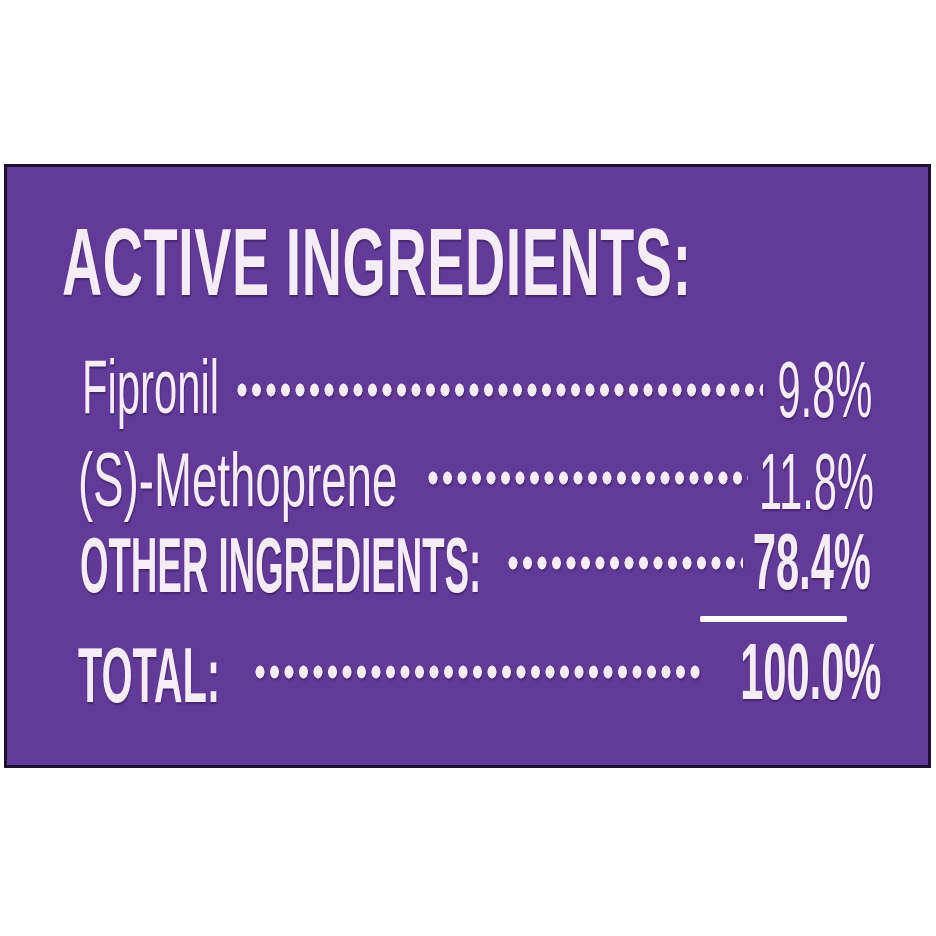 Image resolution: width=936 pixels, height=936 pixels. I want to click on ingredient-value-fipronil: 9.8%, so click(824, 389).